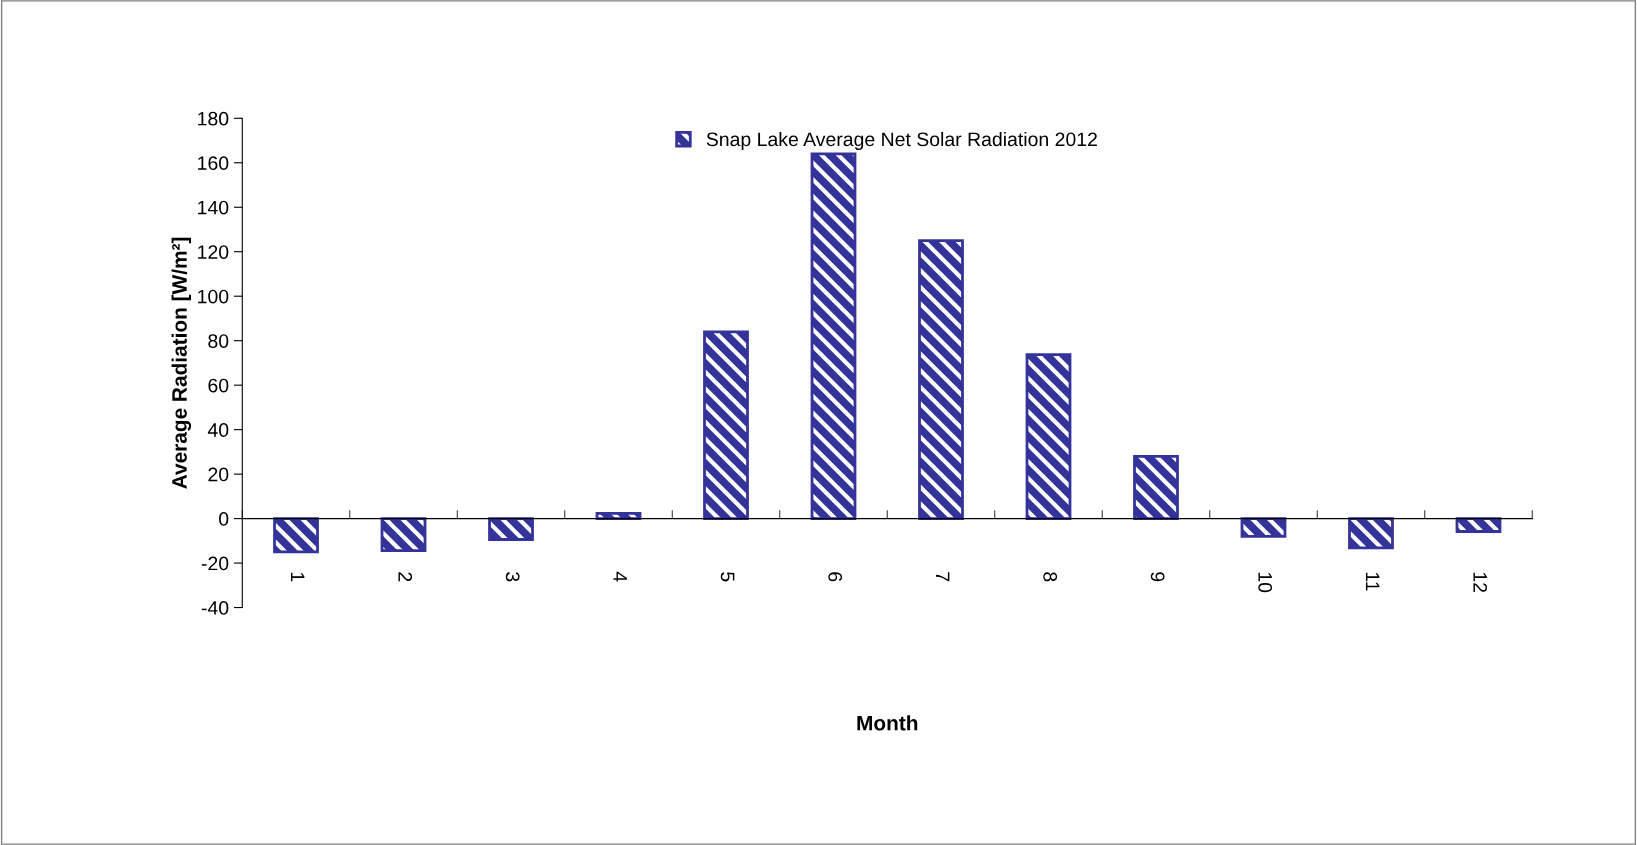  Describe the element at coordinates (1480, 582) in the screenshot. I see `x-tick-label: 12` at that location.